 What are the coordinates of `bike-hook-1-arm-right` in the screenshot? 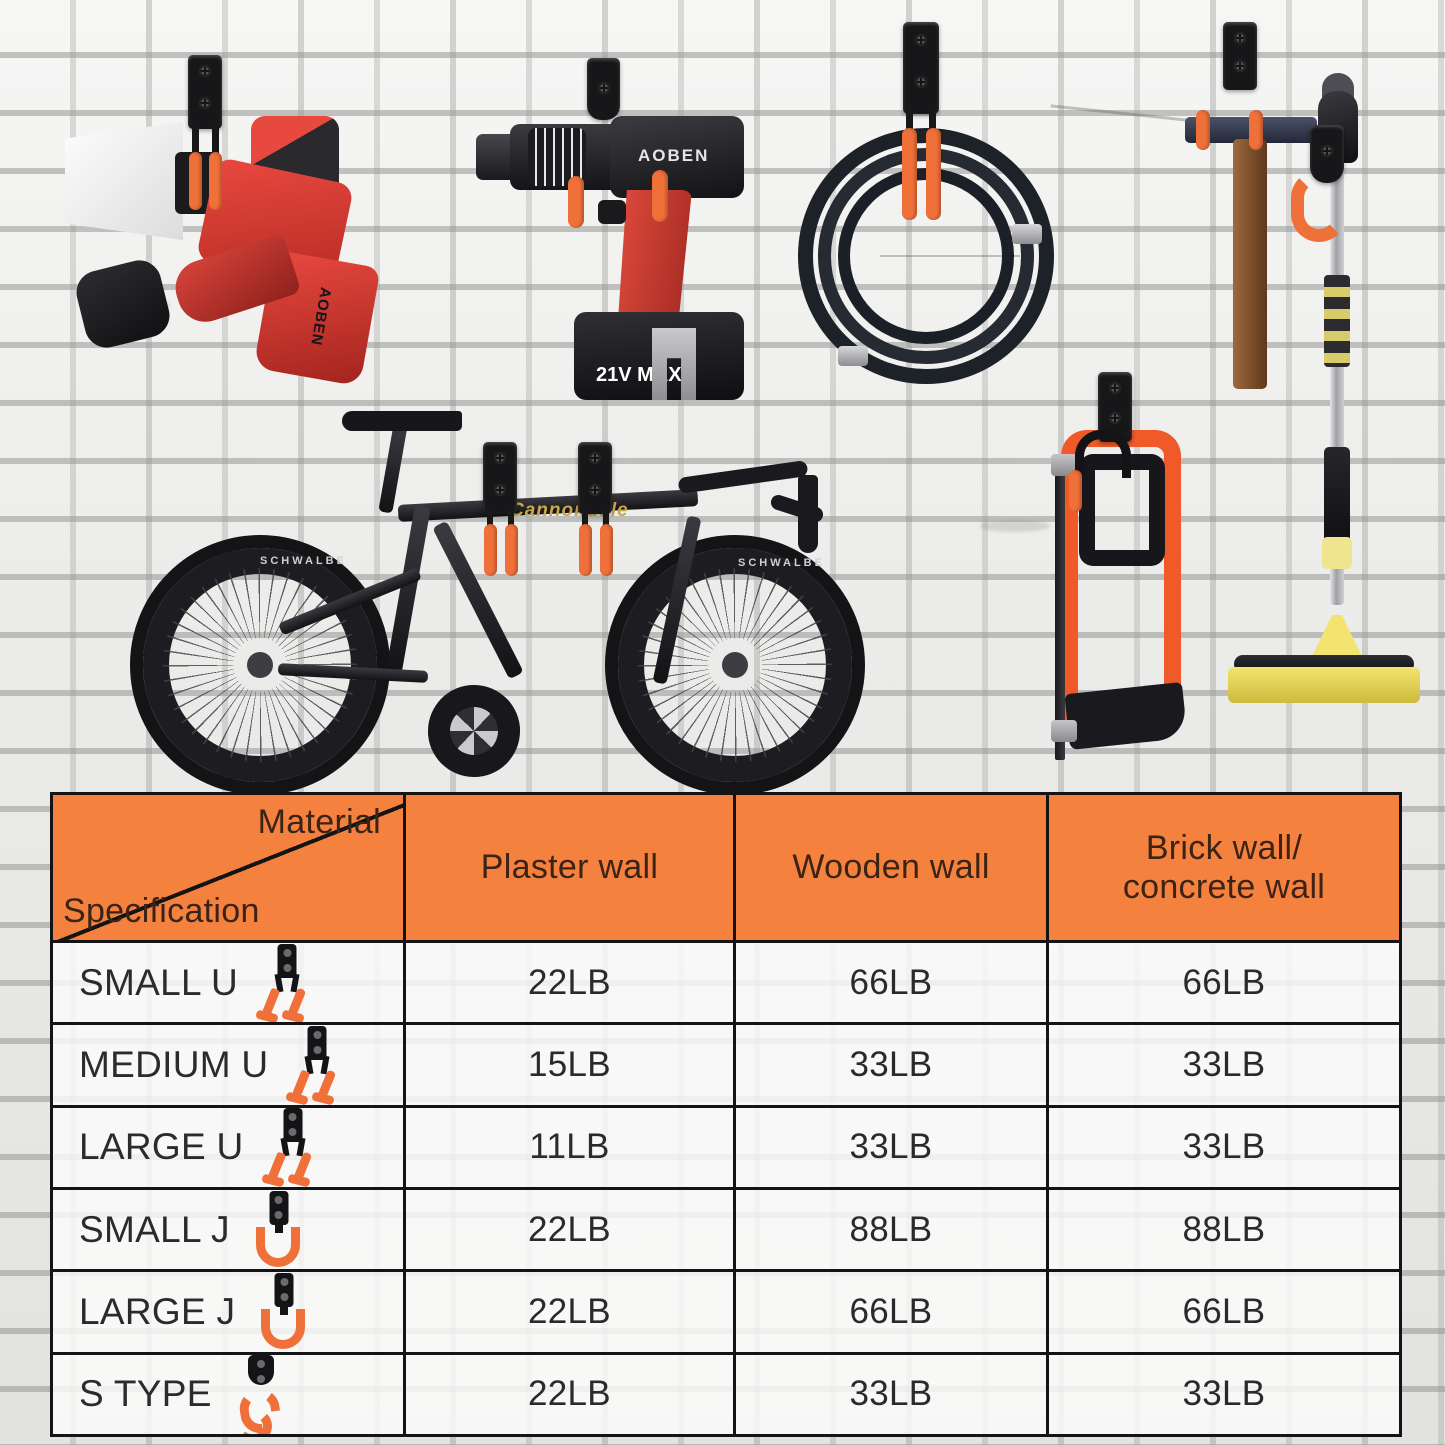 It's located at (511, 520).